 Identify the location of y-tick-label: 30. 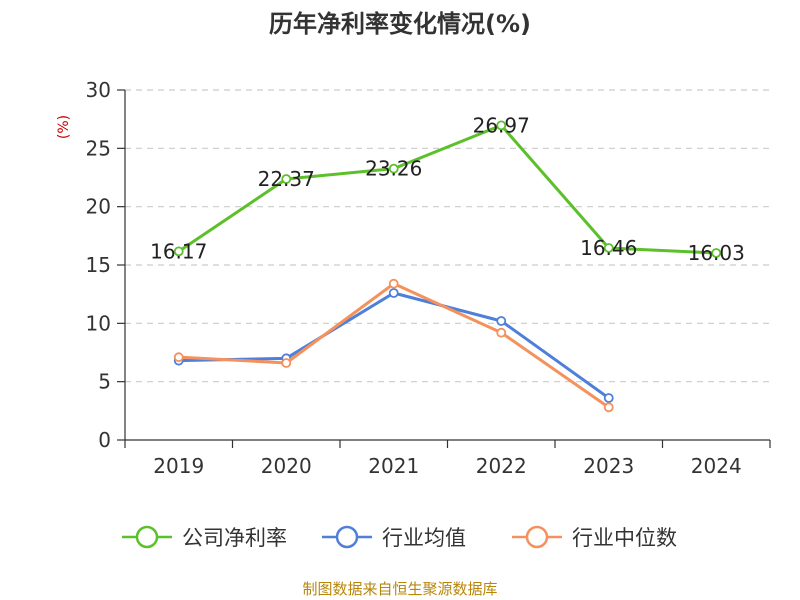
(98, 90).